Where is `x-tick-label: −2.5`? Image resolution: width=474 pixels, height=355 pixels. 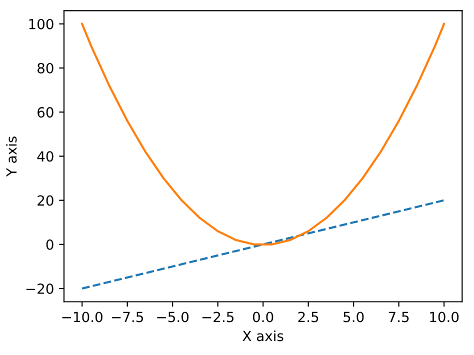
x-tick-label: −2.5 is located at coordinates (218, 317).